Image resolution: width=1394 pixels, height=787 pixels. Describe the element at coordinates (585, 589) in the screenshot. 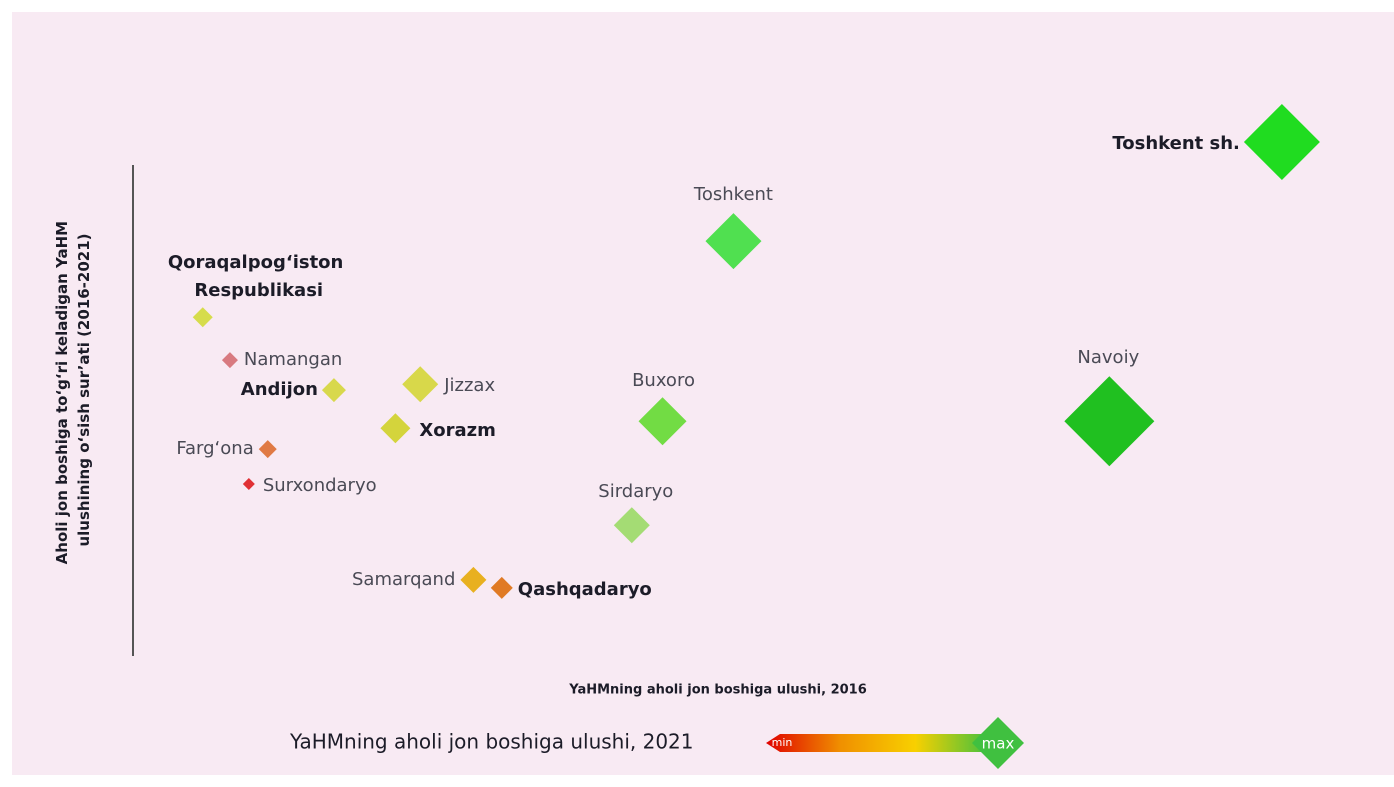

I see `point-label: Qashqadaryo` at that location.